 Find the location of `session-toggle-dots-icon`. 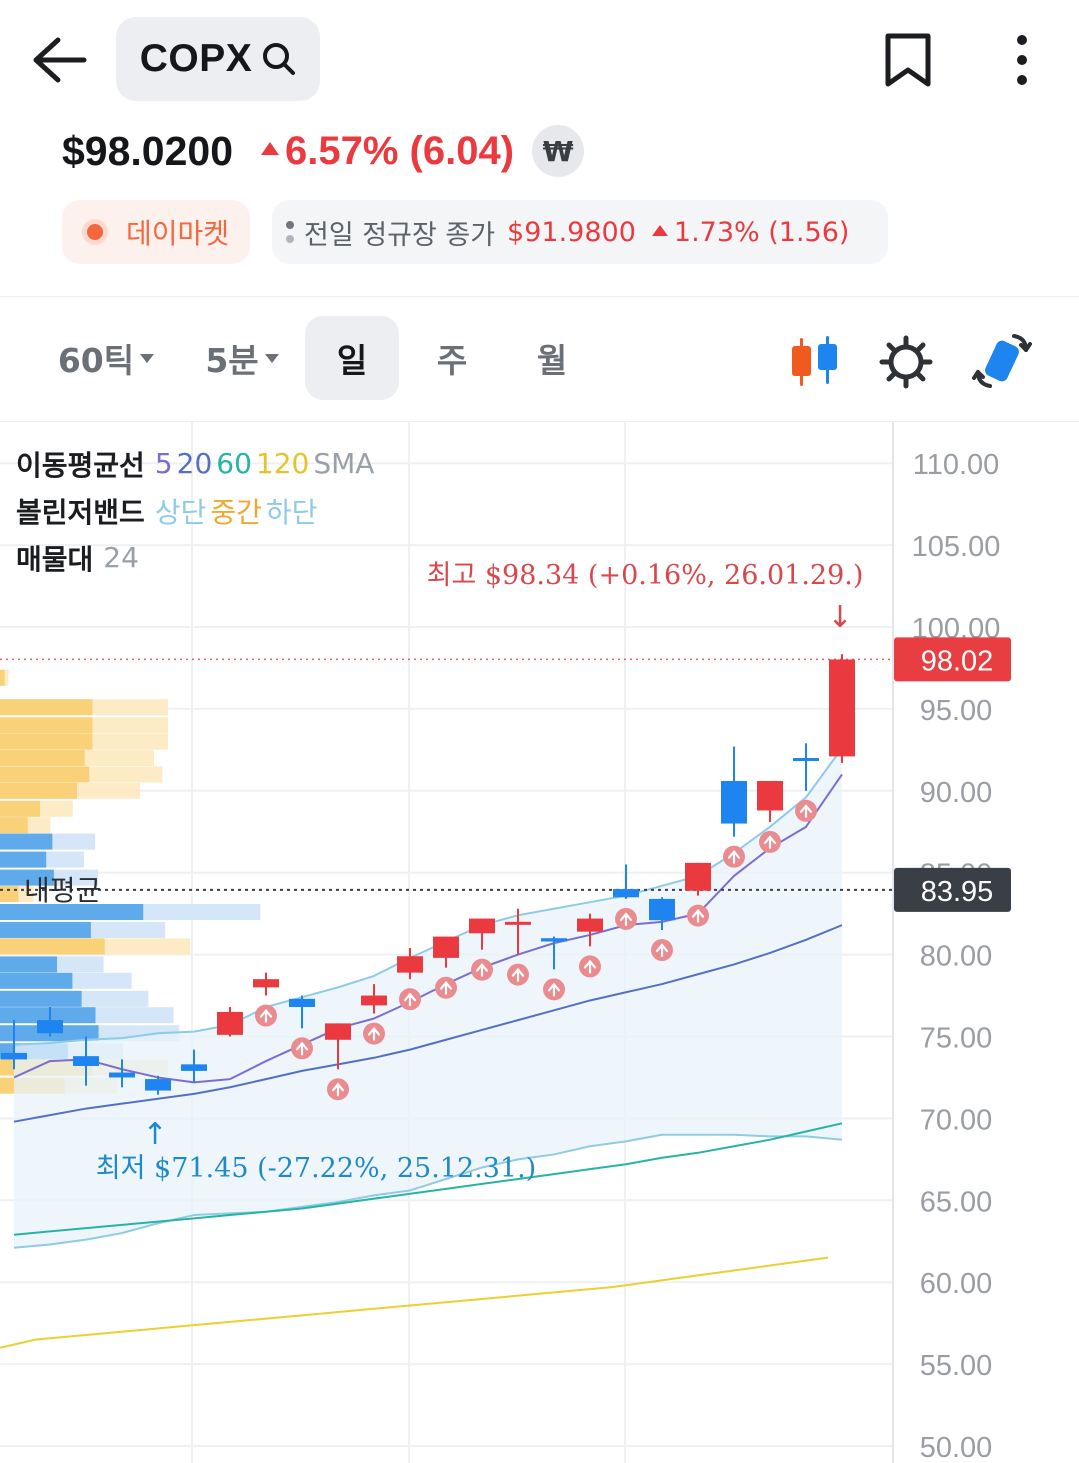

session-toggle-dots-icon is located at coordinates (290, 232).